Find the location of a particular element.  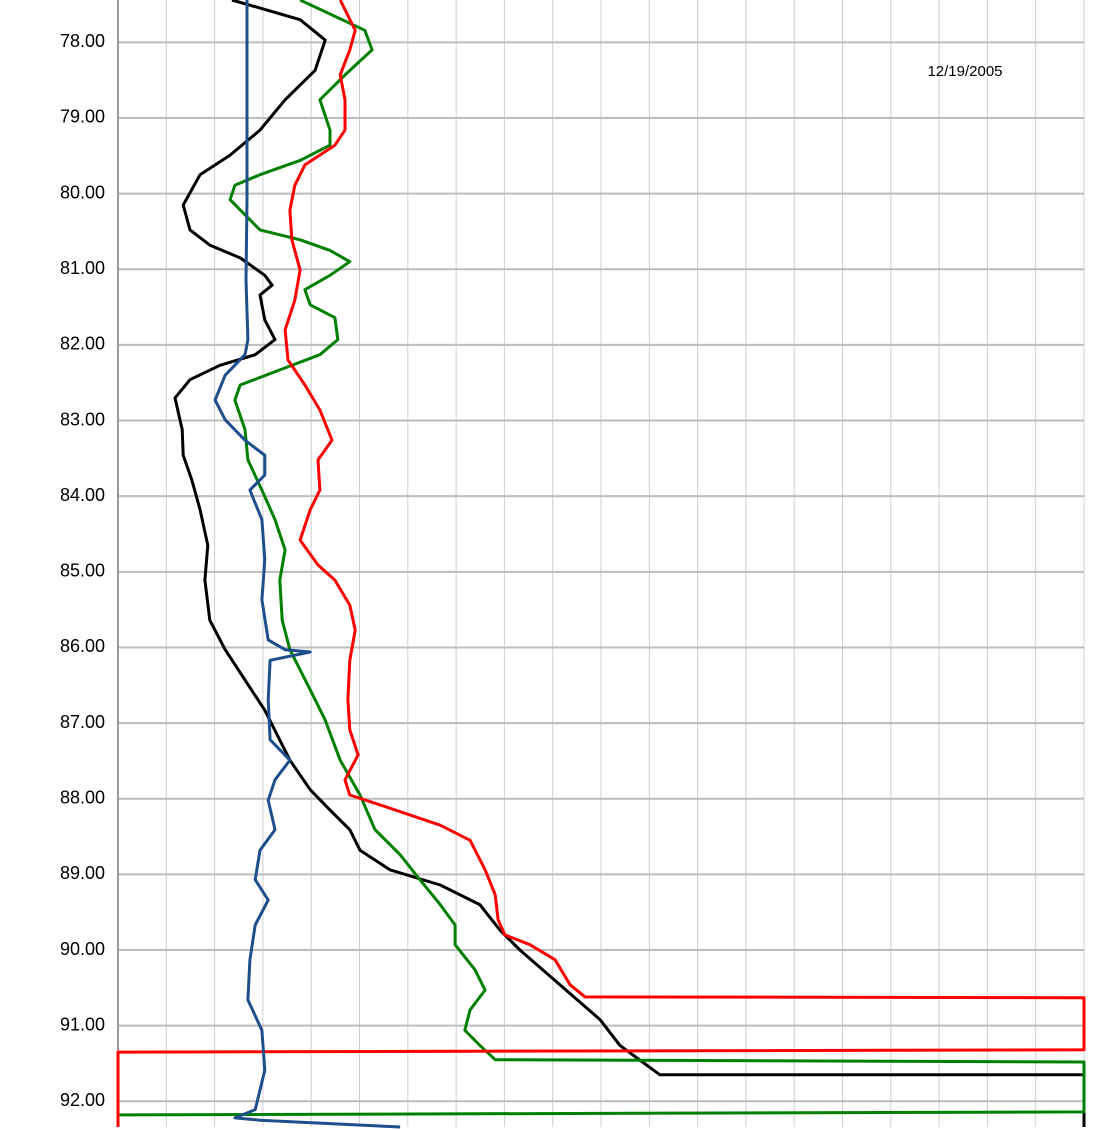

y-tick-label: 84.00 is located at coordinates (82, 495).